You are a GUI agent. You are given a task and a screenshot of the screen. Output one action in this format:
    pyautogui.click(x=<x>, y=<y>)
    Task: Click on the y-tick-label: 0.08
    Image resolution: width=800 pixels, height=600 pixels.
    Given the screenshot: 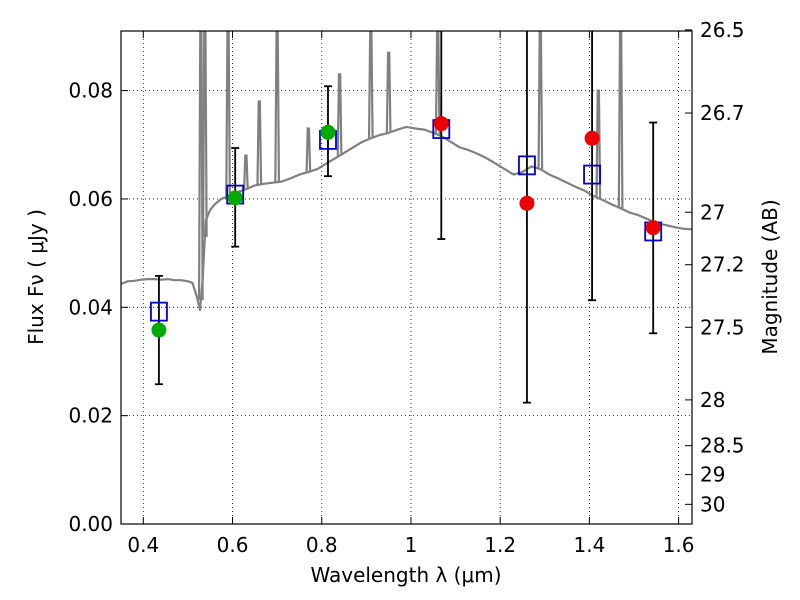 What is the action you would take?
    pyautogui.click(x=90, y=91)
    